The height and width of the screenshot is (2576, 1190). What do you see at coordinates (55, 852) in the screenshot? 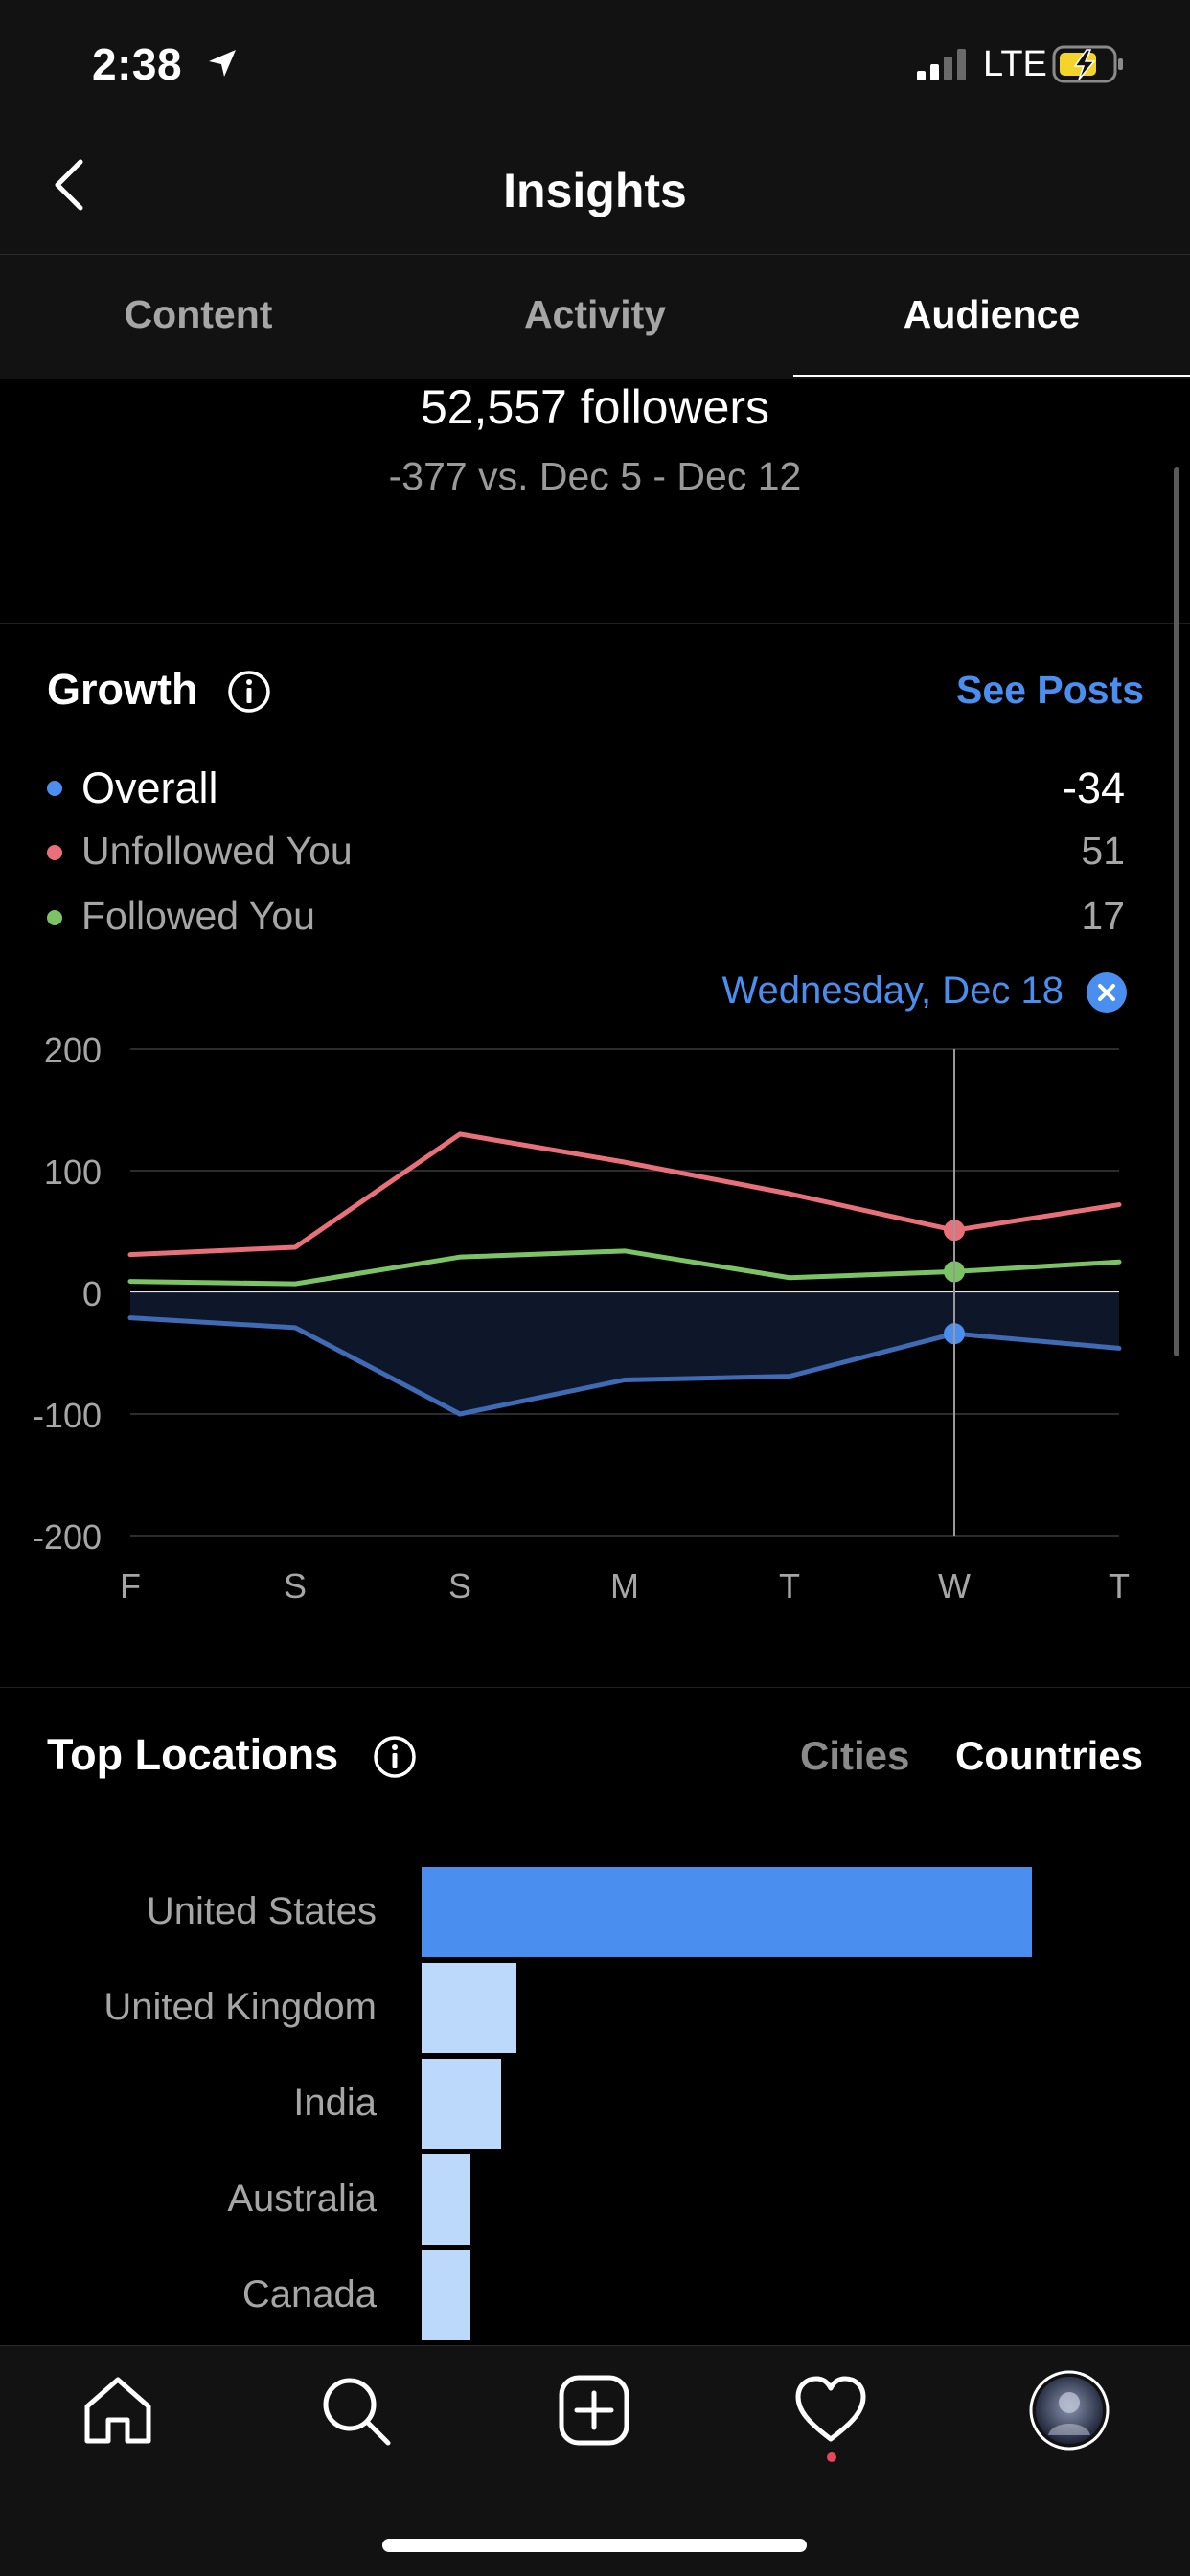
I see `legend-dot-unfollowed` at bounding box center [55, 852].